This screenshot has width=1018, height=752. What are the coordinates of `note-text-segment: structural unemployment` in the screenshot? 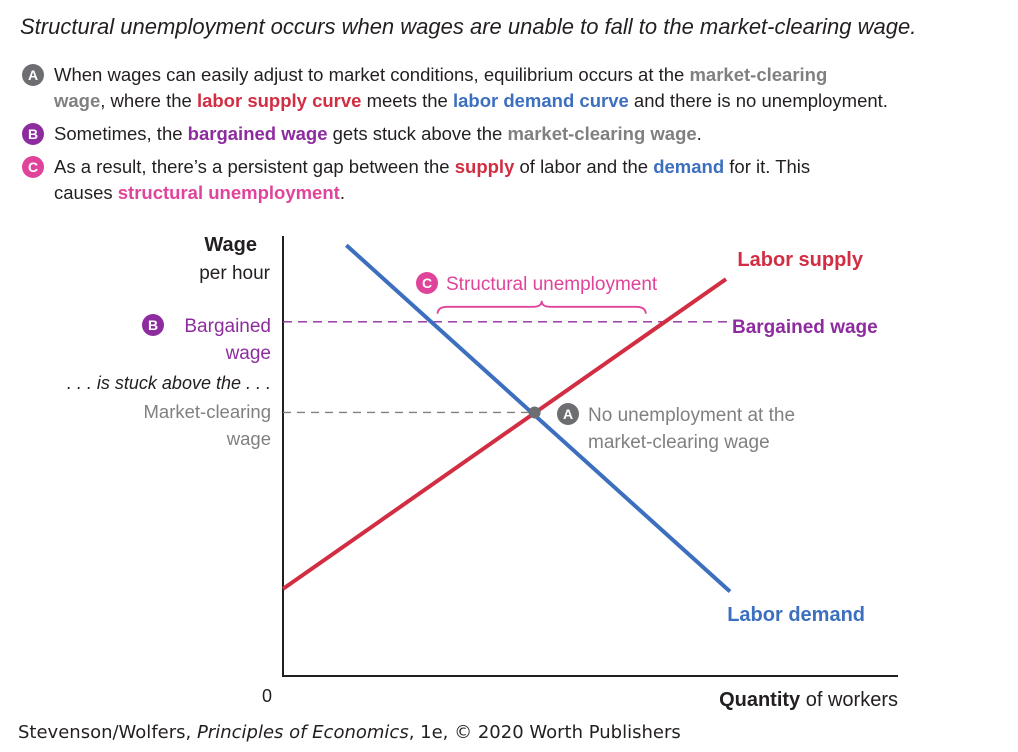 It's located at (228, 192).